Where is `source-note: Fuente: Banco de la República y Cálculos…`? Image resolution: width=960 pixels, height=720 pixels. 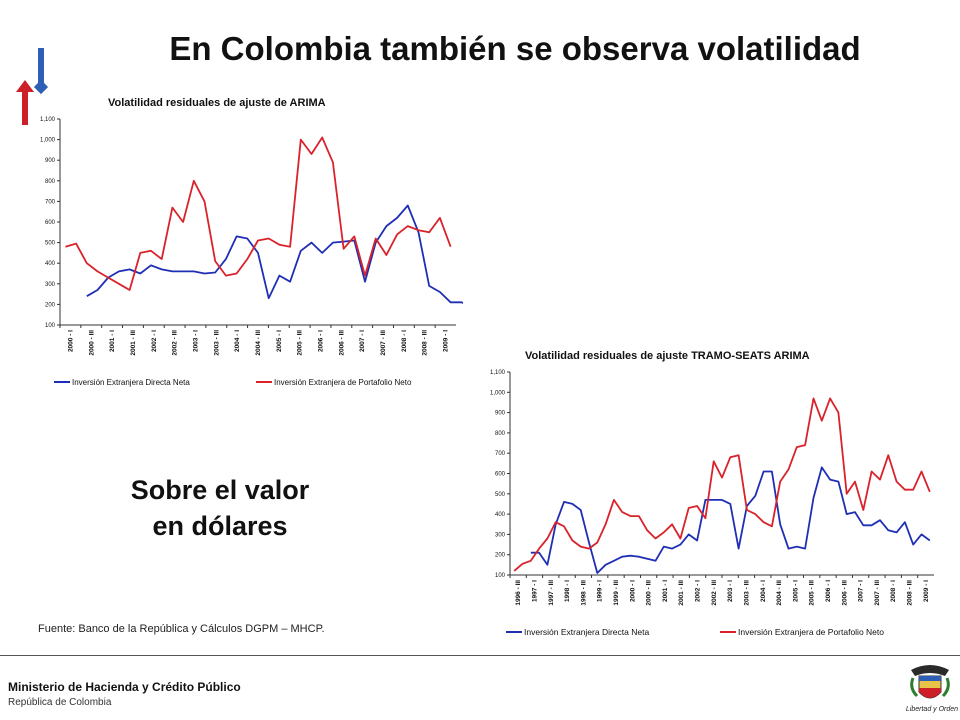
source-note: Fuente: Banco de la República y Cálculos… is located at coordinates (181, 629).